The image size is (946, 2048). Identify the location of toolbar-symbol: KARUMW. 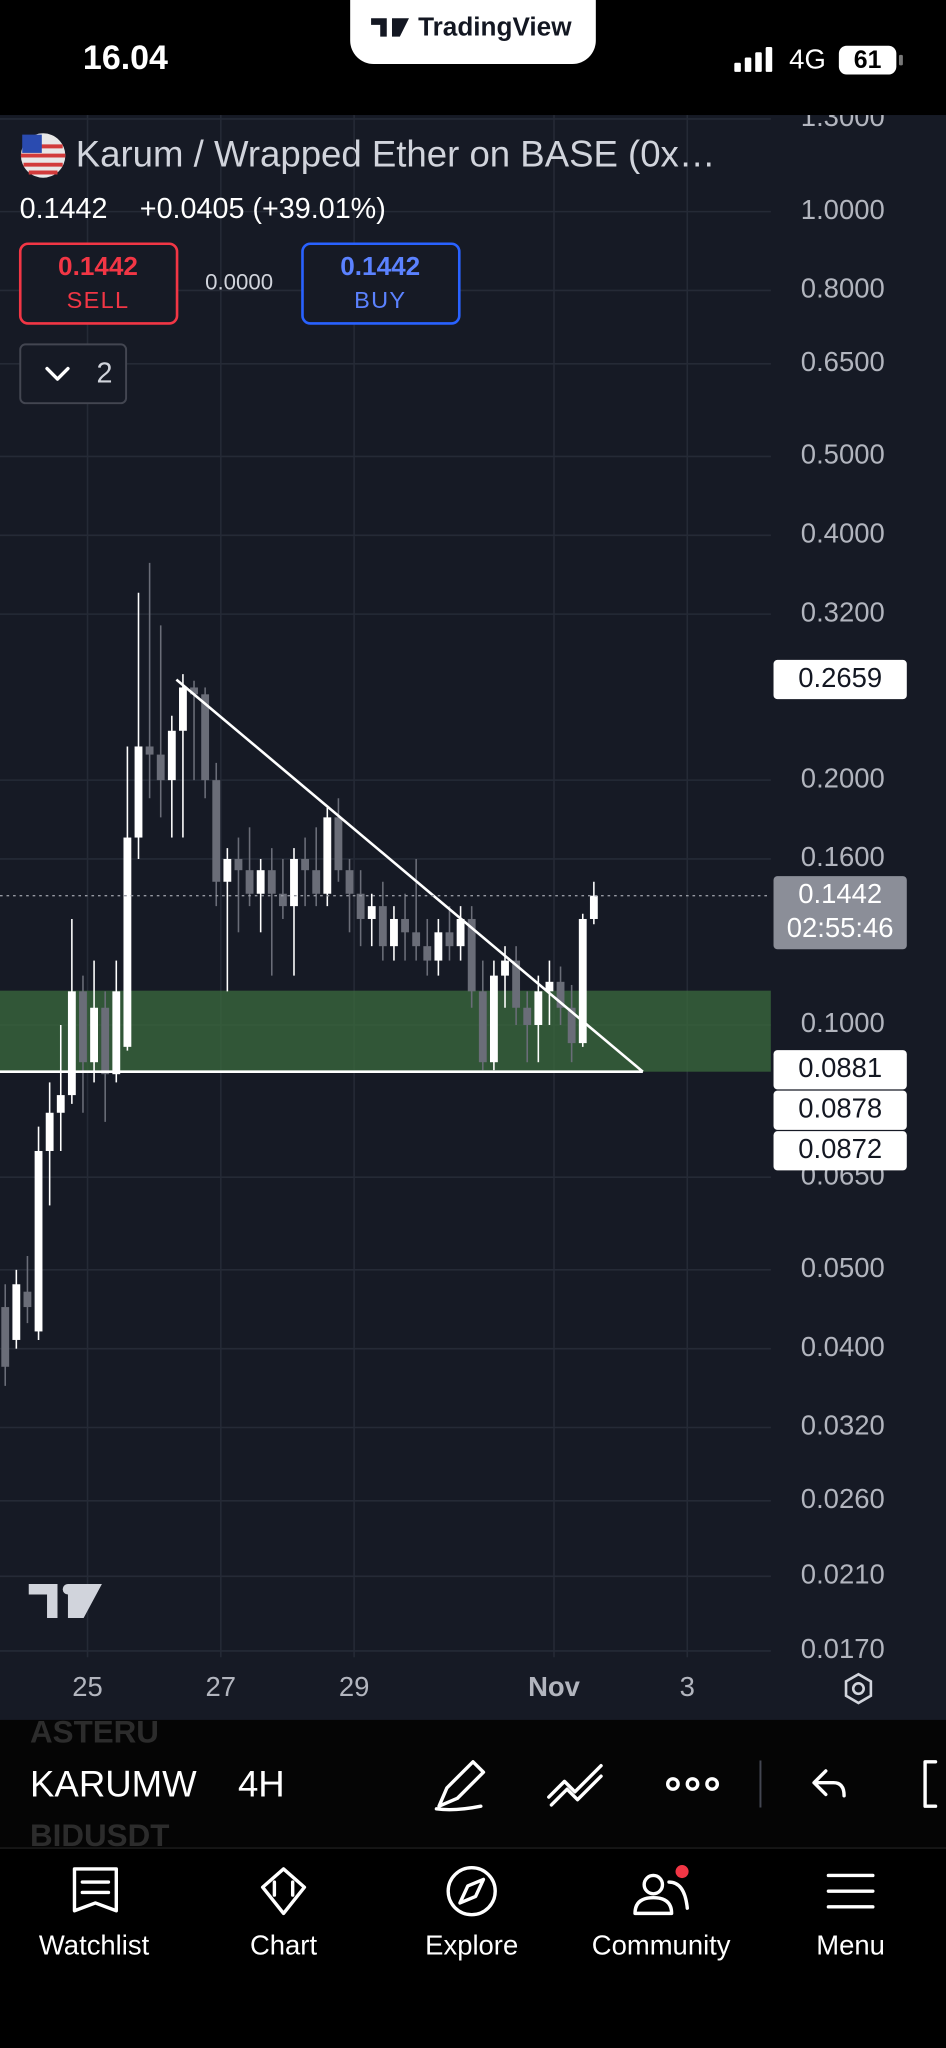
(113, 1783).